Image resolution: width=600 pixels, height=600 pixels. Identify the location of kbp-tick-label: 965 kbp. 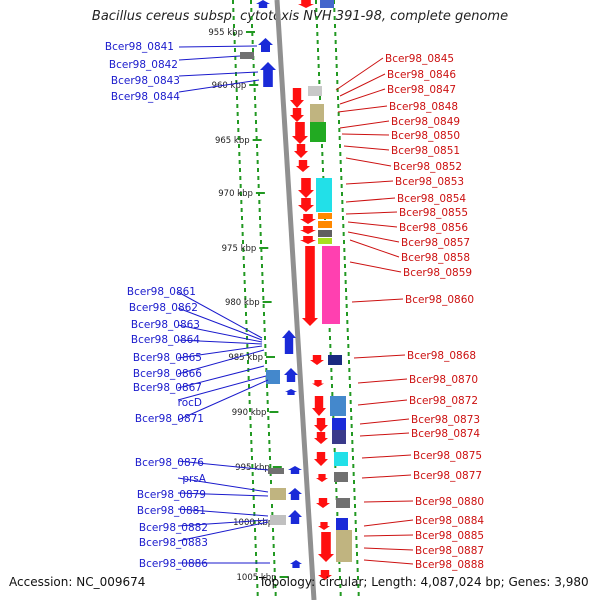
(232, 141).